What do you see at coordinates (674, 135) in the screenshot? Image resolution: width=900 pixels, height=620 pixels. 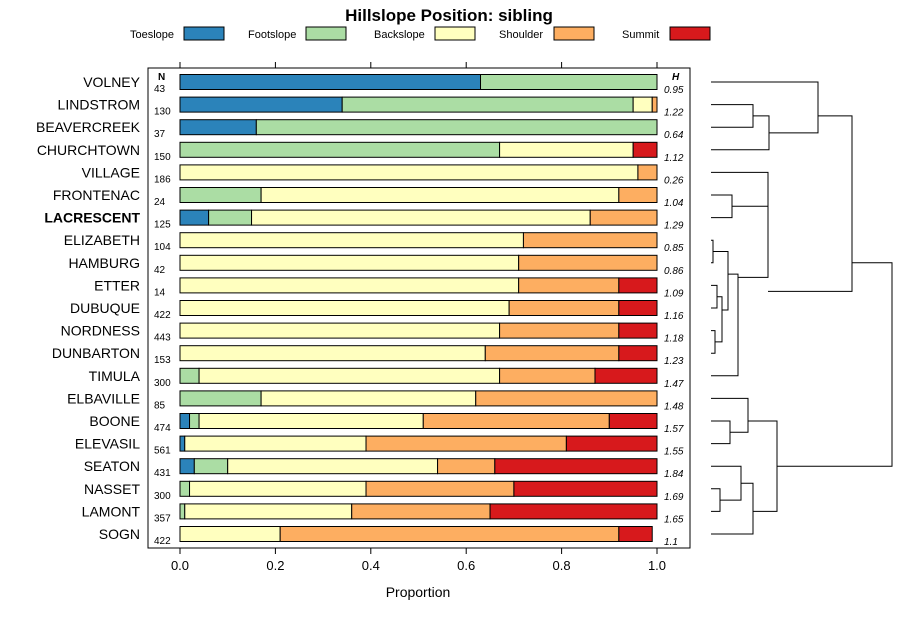 I see `h-value-beavercreek: 0.64` at bounding box center [674, 135].